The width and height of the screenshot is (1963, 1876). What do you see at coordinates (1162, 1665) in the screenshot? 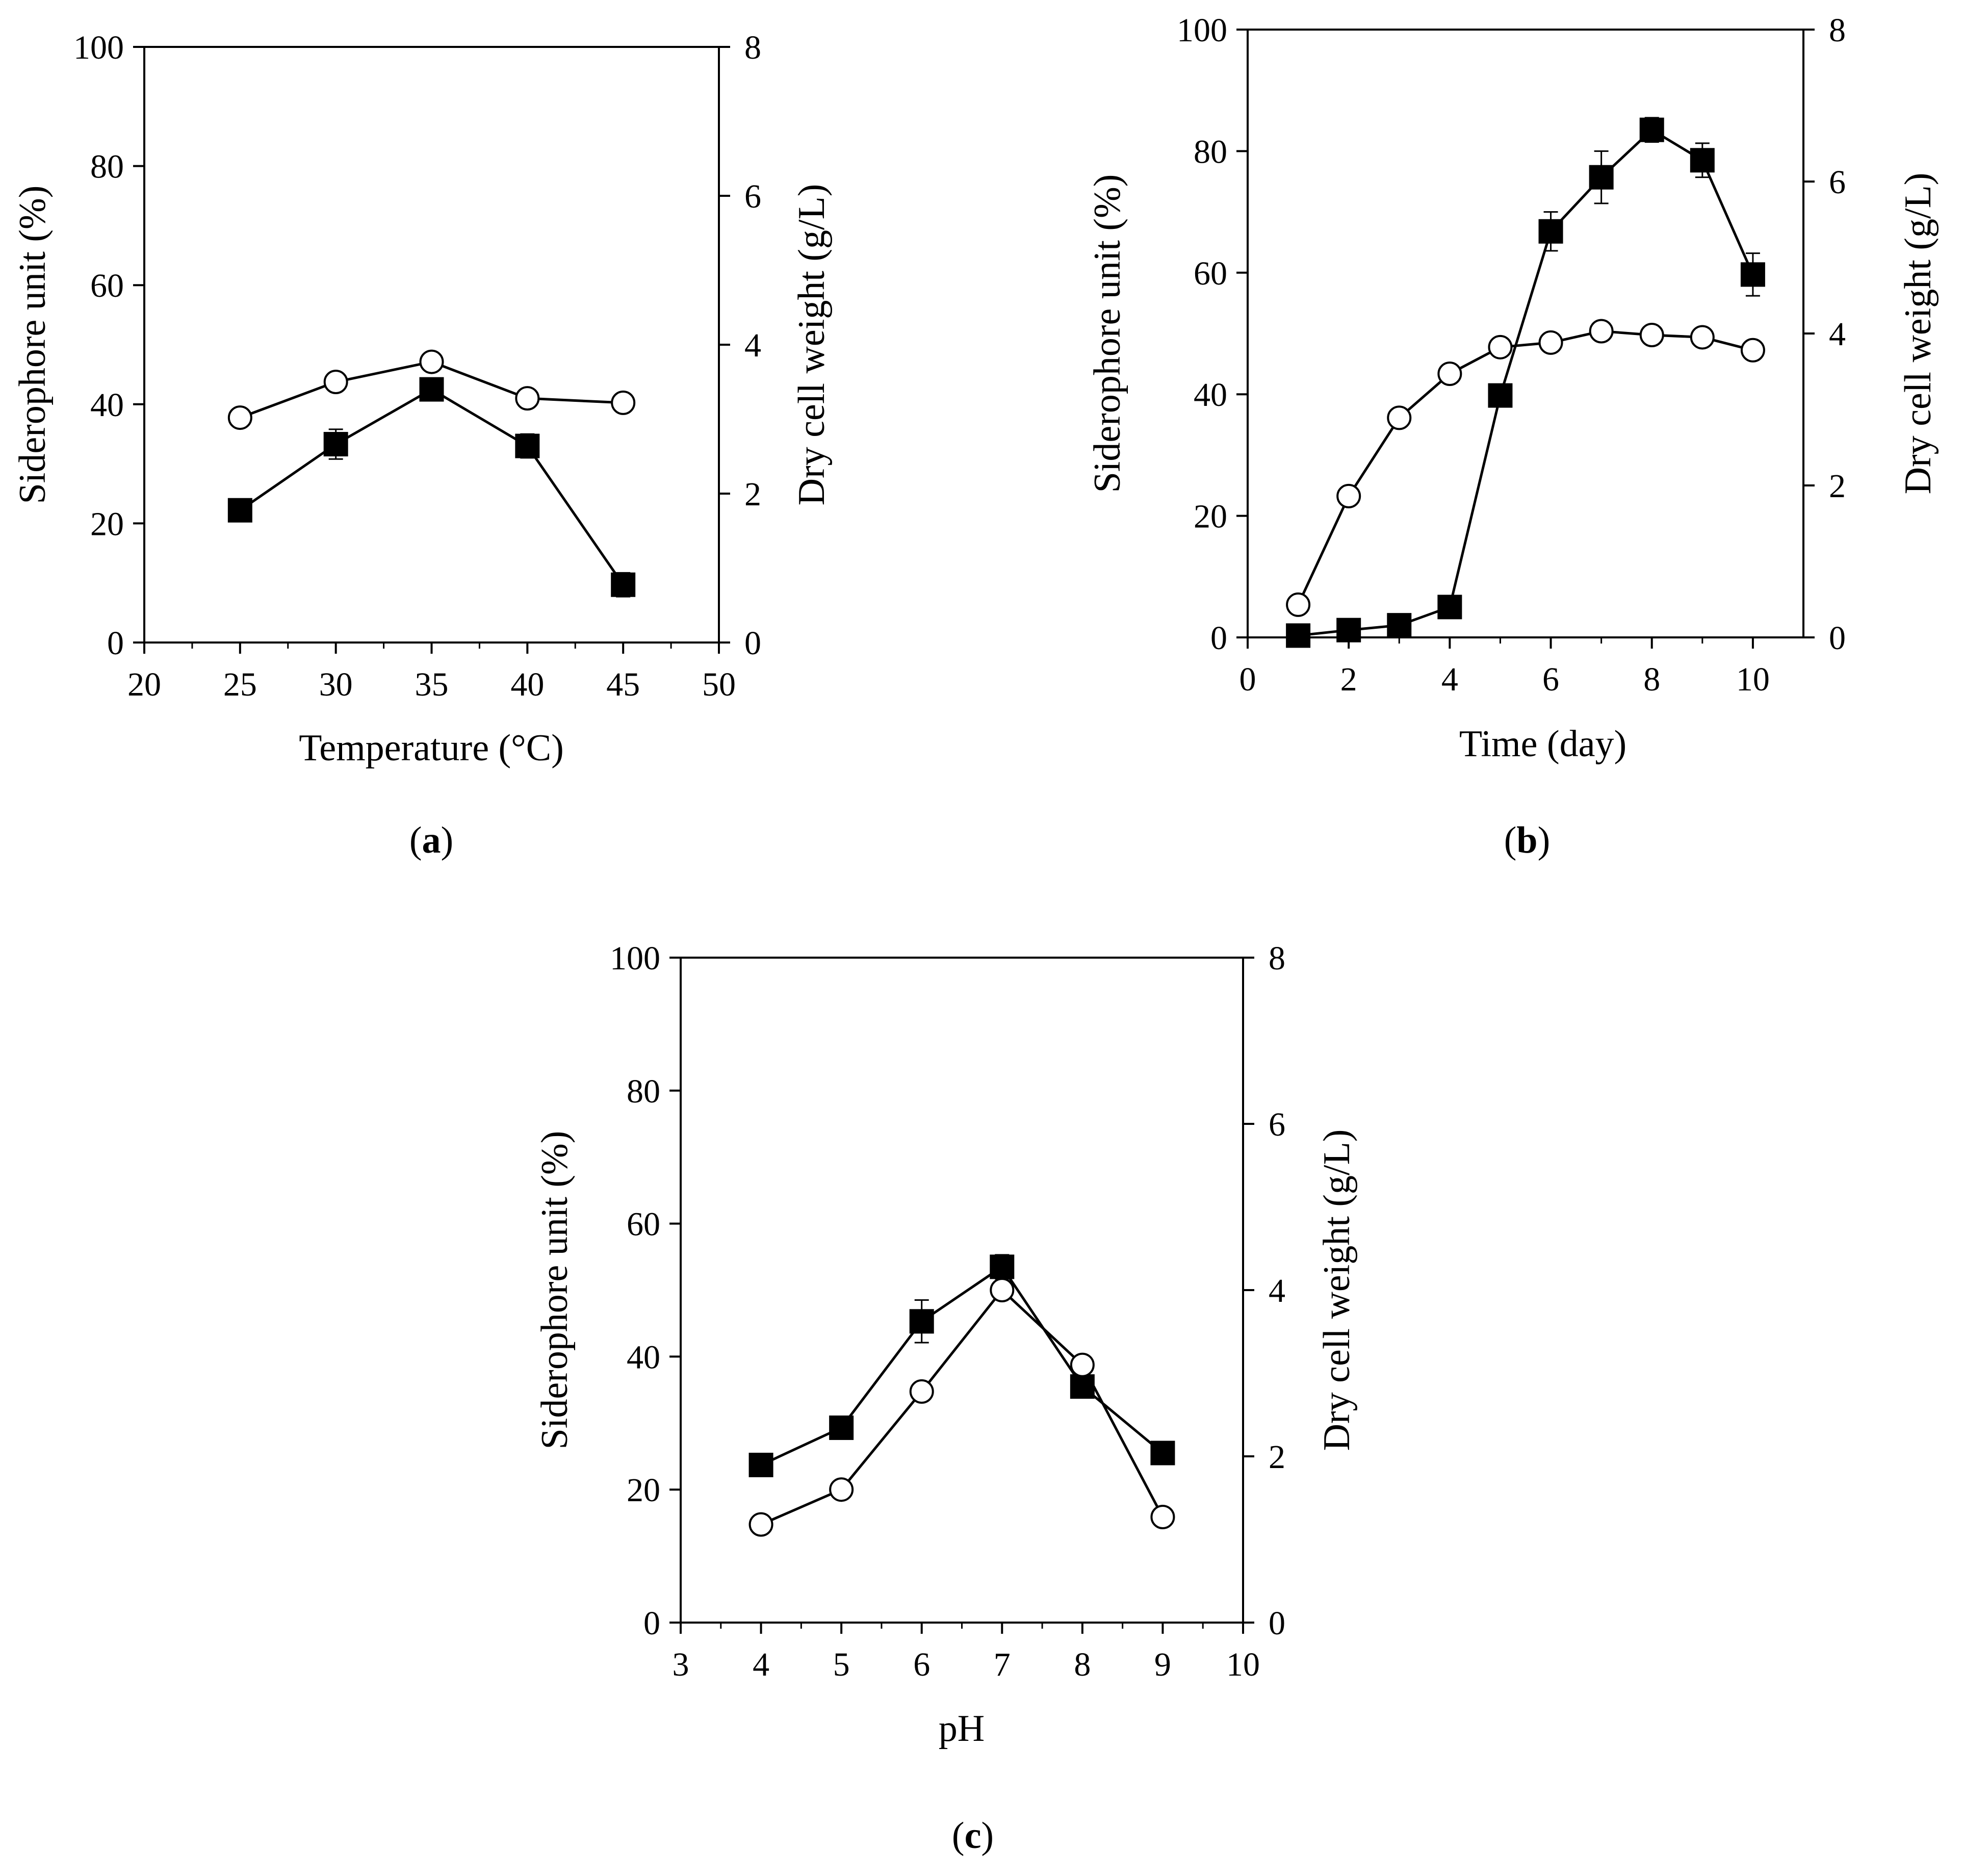
I see `x-tick-label: 9` at bounding box center [1162, 1665].